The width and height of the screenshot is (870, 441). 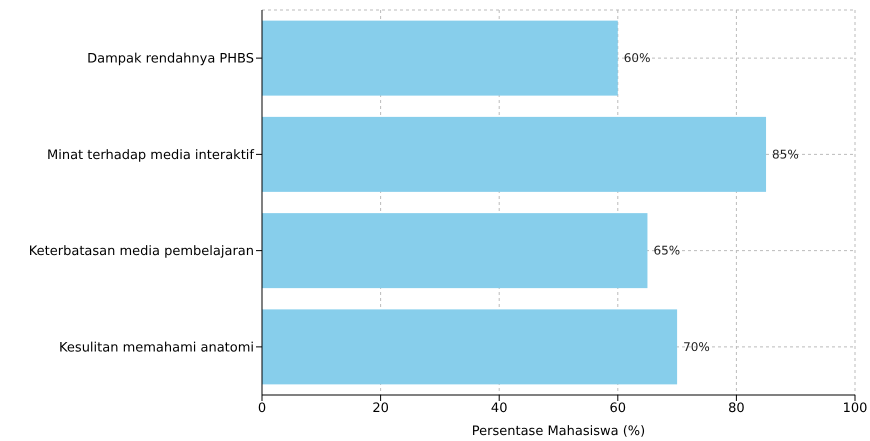 What do you see at coordinates (262, 408) in the screenshot?
I see `x-tick-label: 0` at bounding box center [262, 408].